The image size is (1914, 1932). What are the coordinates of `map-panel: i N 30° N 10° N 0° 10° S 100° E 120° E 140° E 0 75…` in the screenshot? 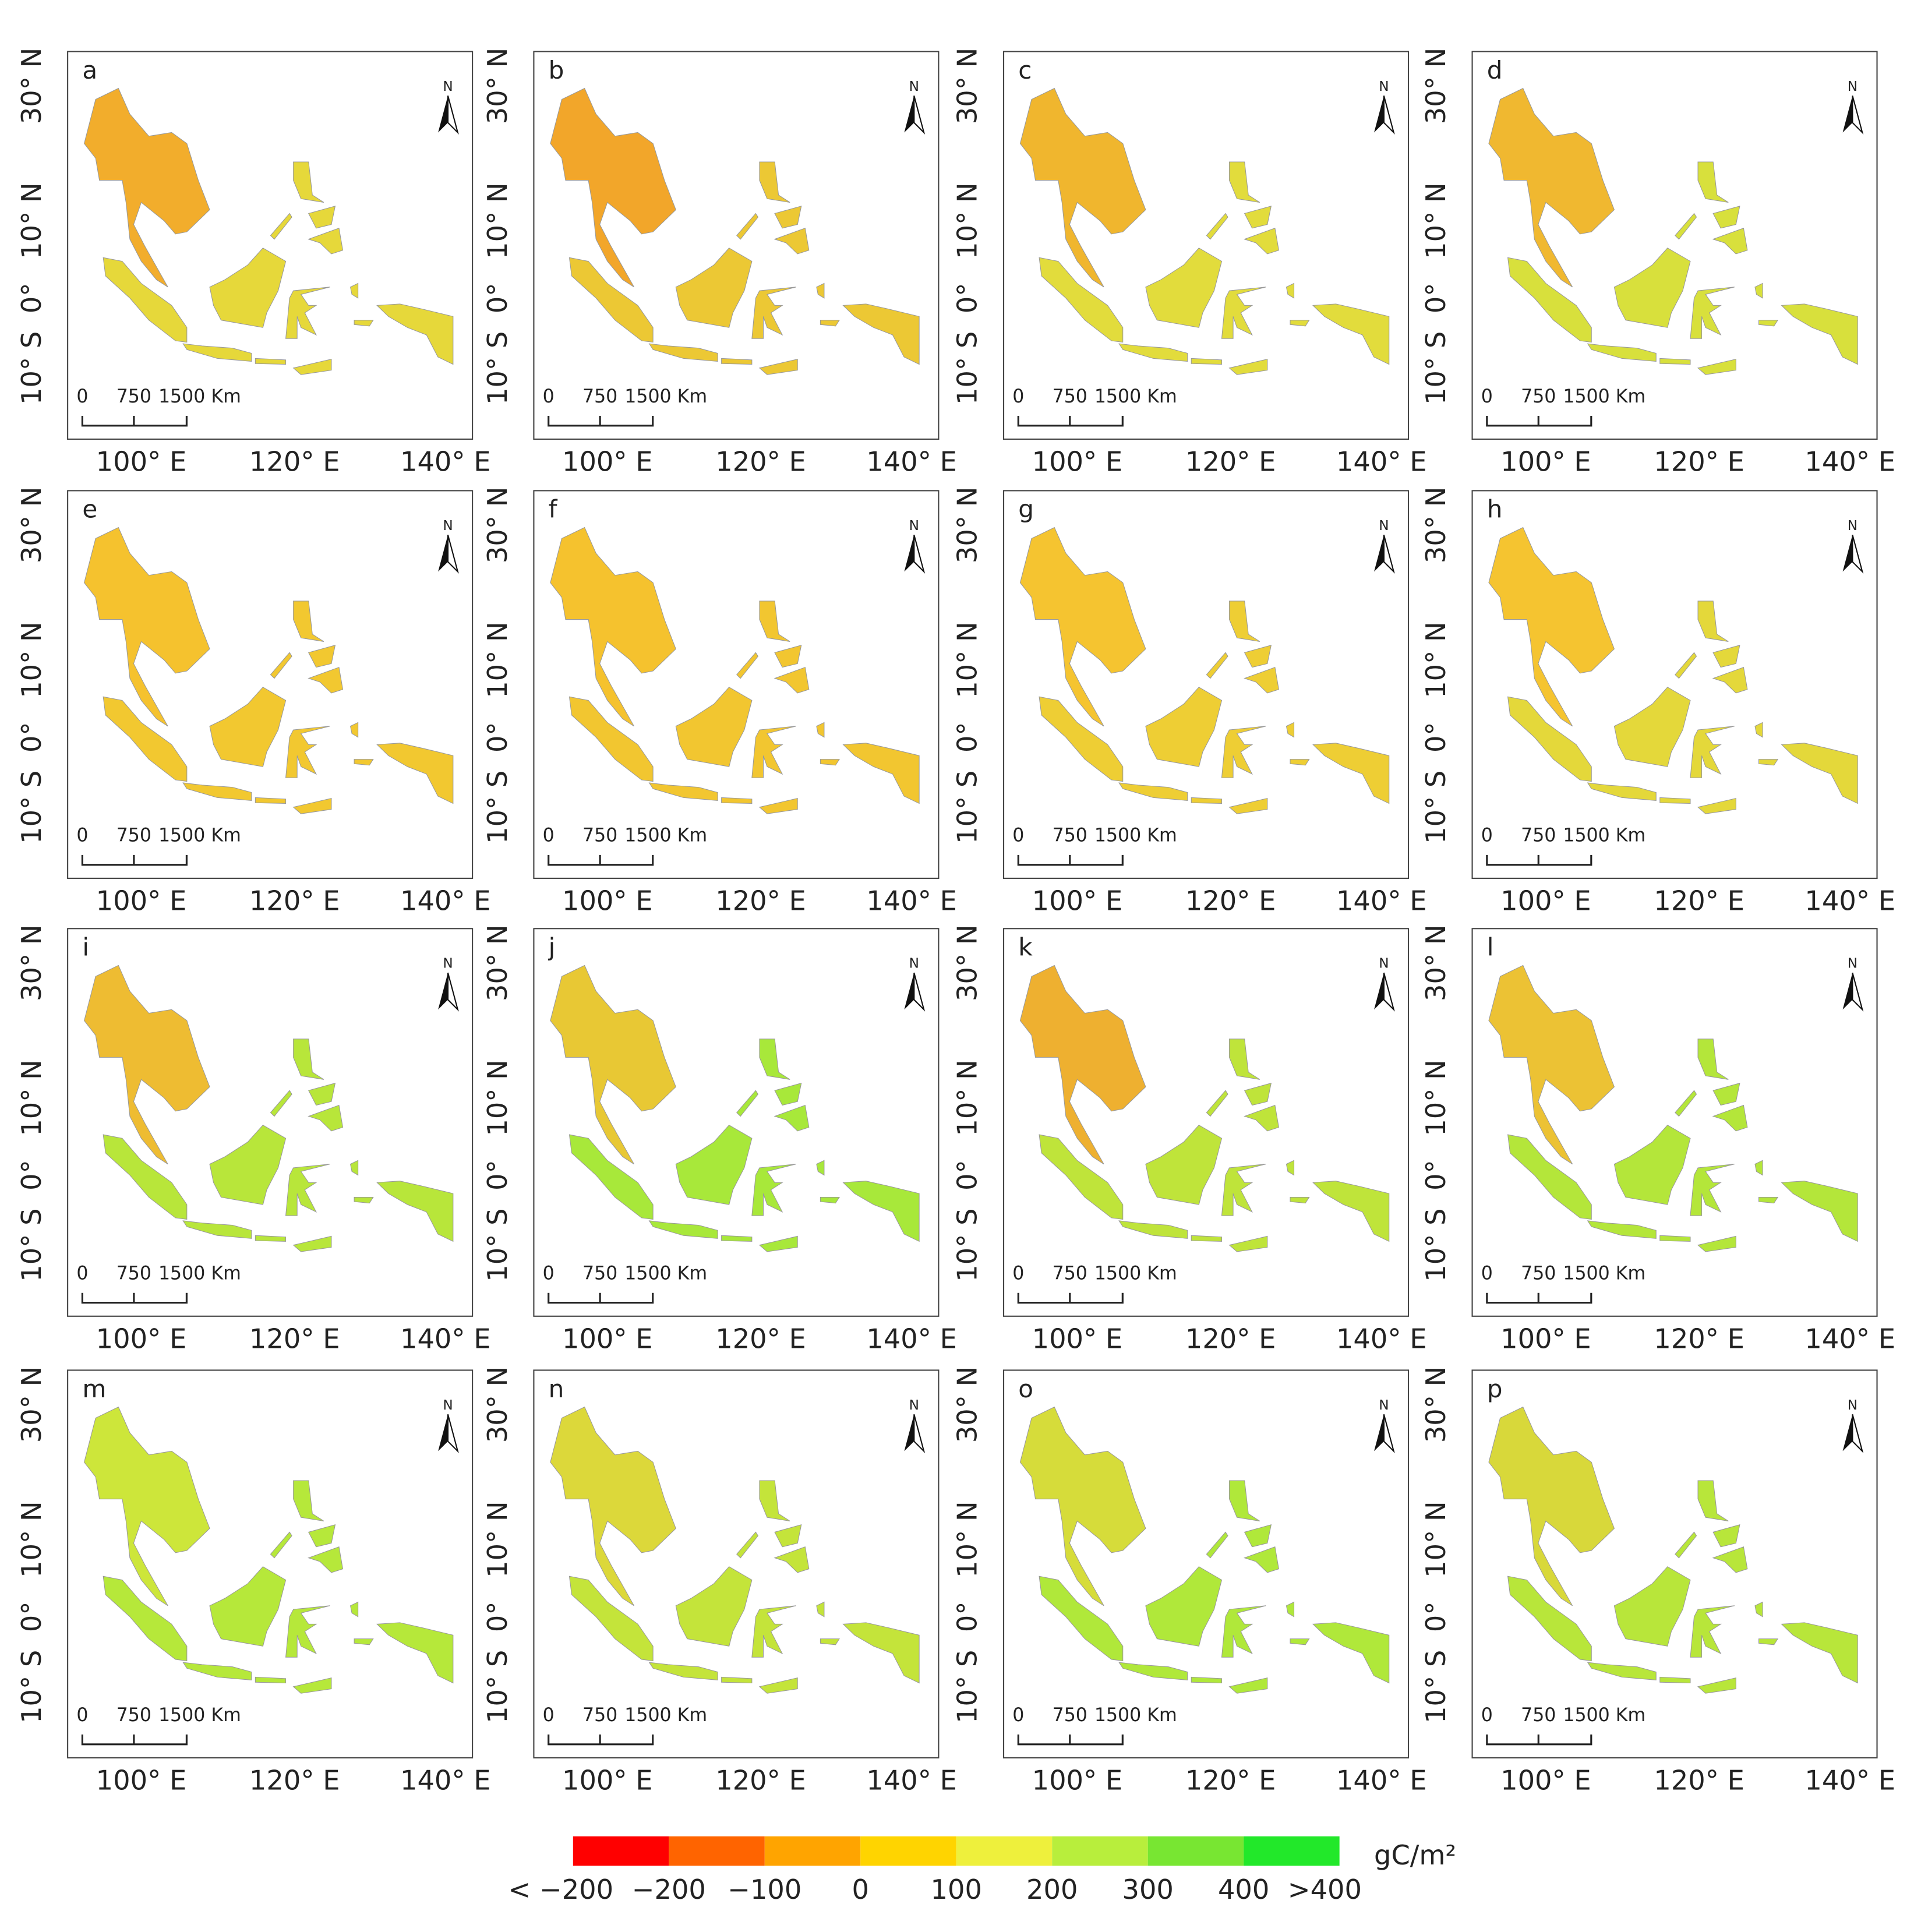 It's located at (253, 1139).